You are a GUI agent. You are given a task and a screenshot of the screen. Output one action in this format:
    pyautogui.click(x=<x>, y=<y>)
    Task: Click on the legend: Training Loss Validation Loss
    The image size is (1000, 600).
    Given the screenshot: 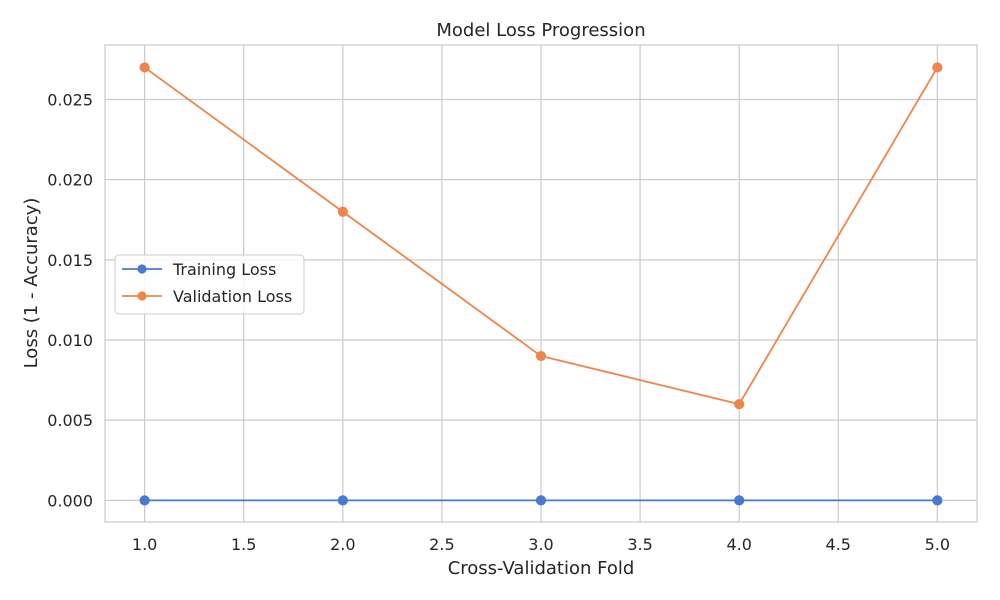 What is the action you would take?
    pyautogui.click(x=209, y=284)
    